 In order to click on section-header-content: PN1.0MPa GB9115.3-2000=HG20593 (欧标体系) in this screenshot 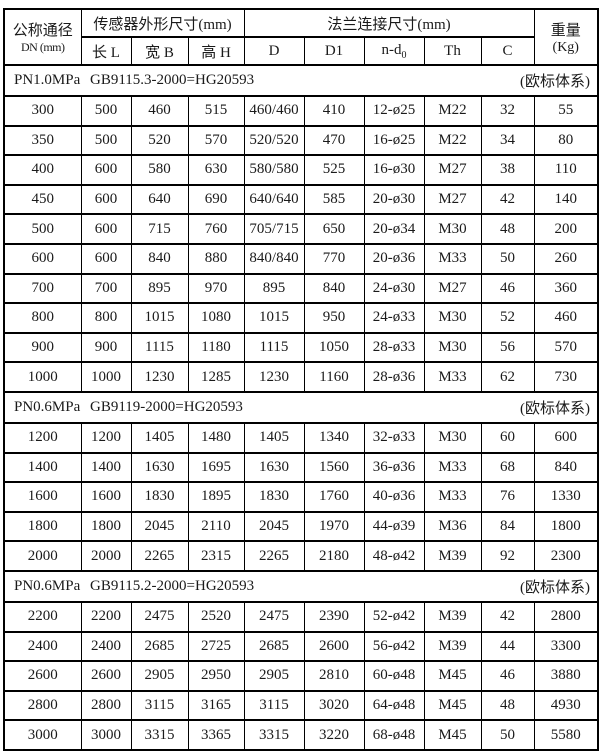, I will do `click(301, 80)`.